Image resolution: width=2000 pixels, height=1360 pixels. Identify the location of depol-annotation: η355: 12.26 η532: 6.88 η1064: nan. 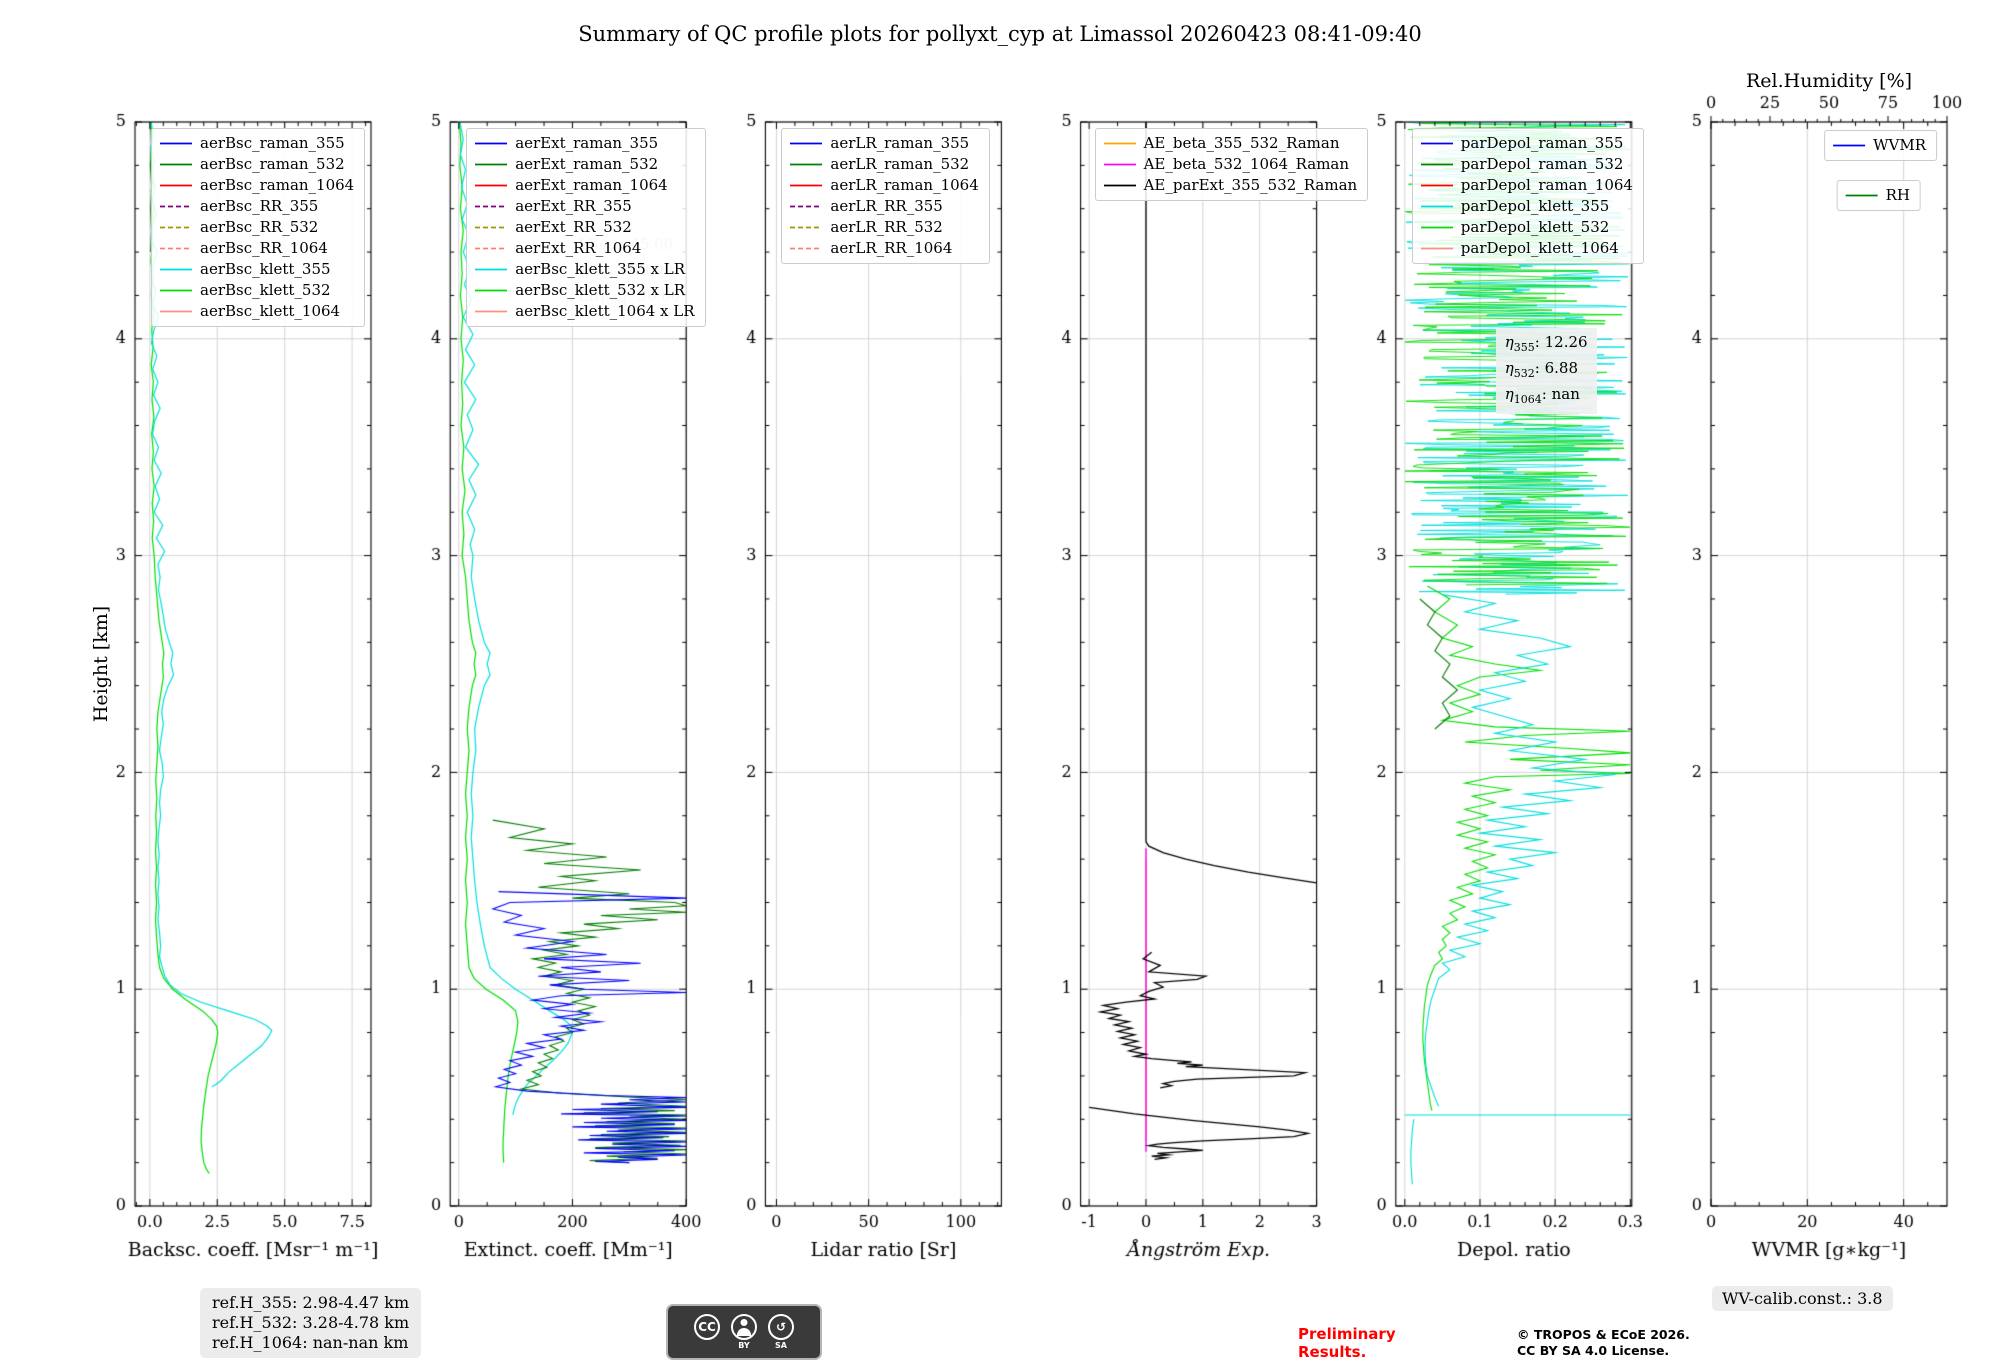
(1546, 371).